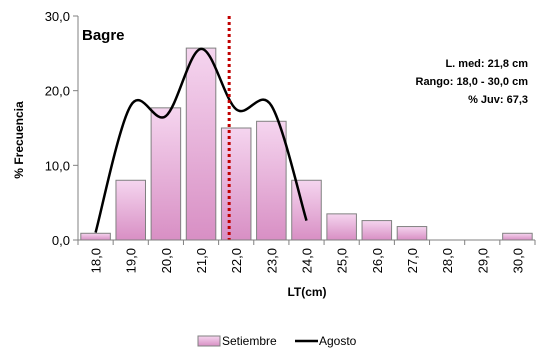 The height and width of the screenshot is (348, 544). I want to click on legend: Setiembre Agosto, so click(277, 341).